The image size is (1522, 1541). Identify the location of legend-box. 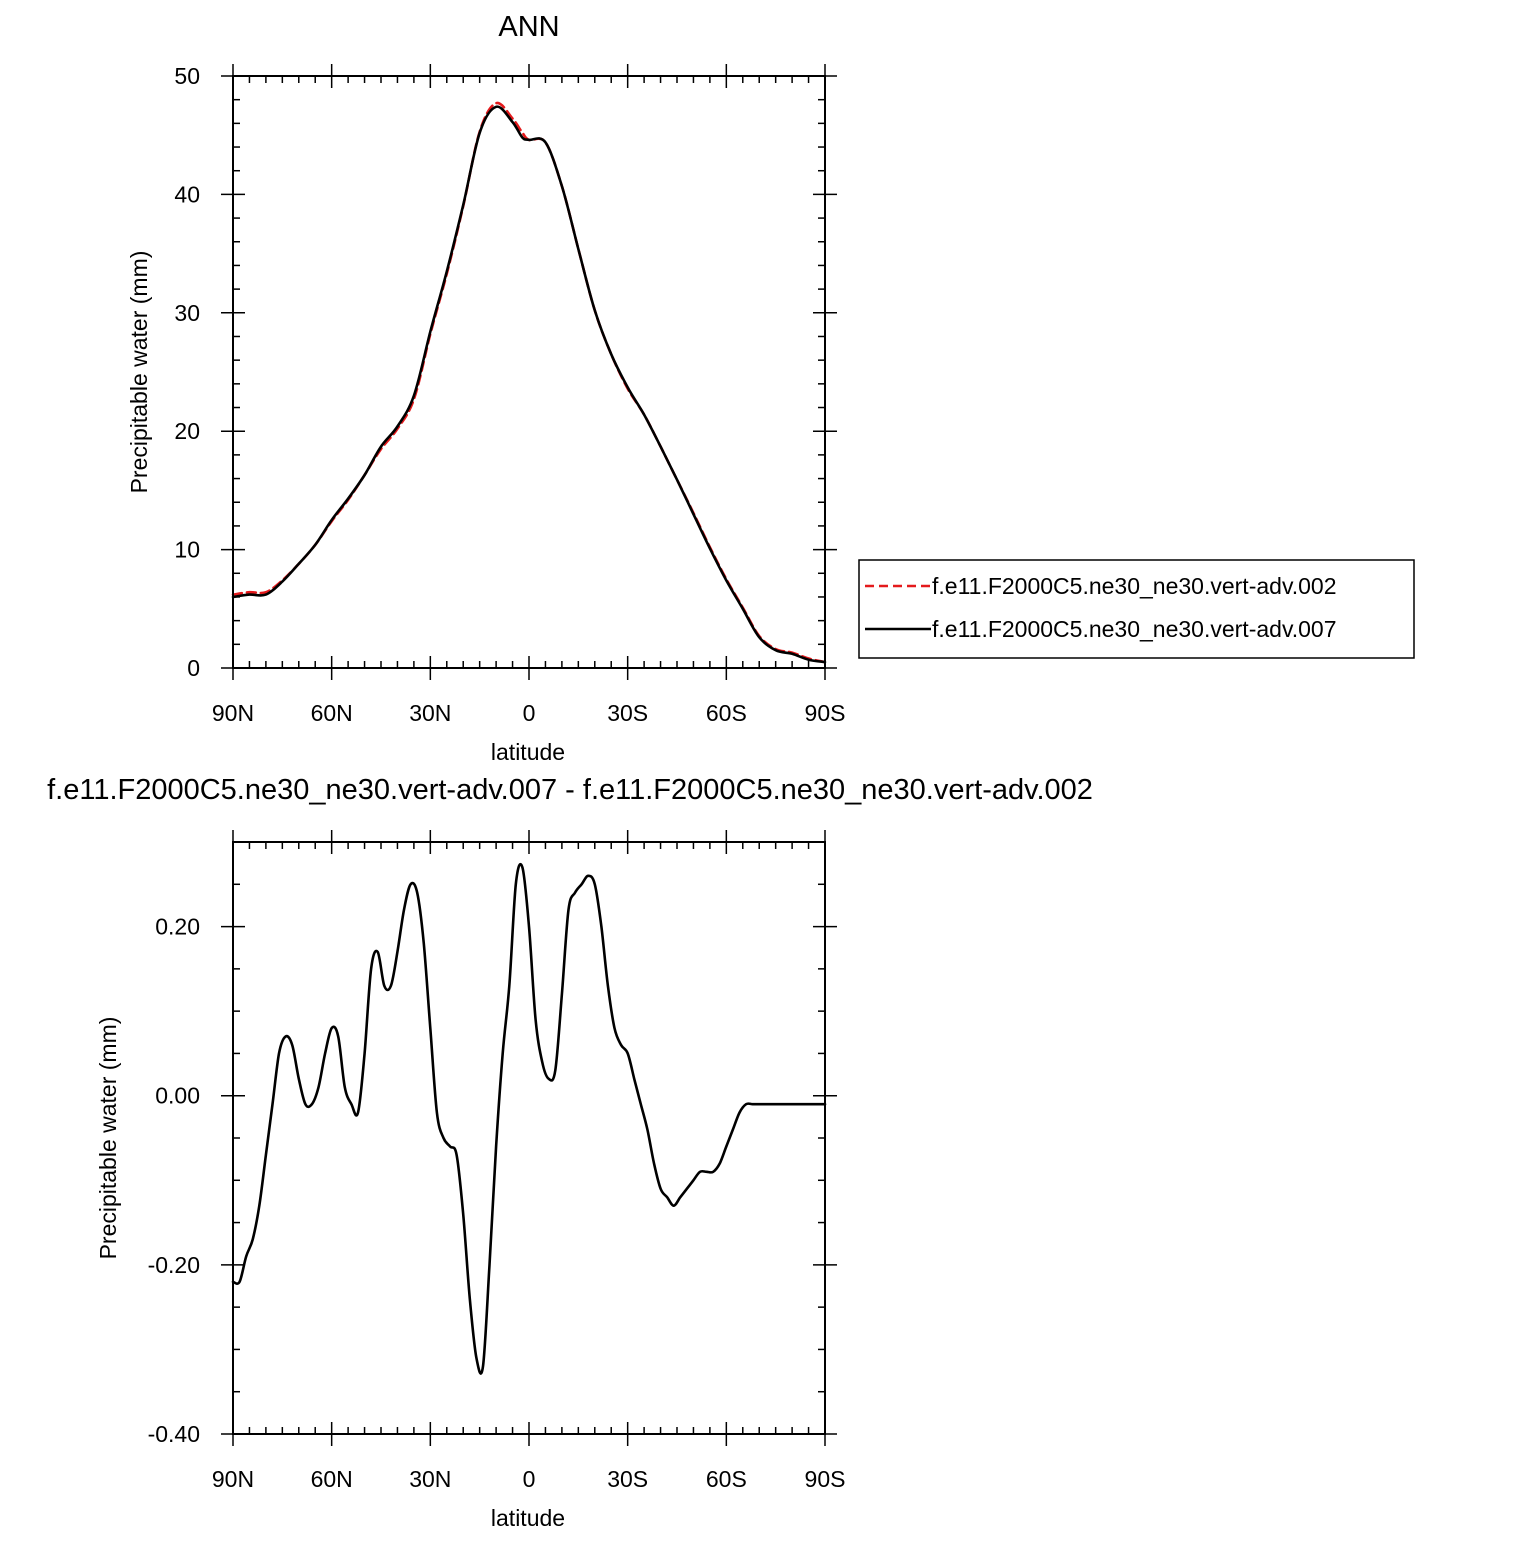
(1136, 609).